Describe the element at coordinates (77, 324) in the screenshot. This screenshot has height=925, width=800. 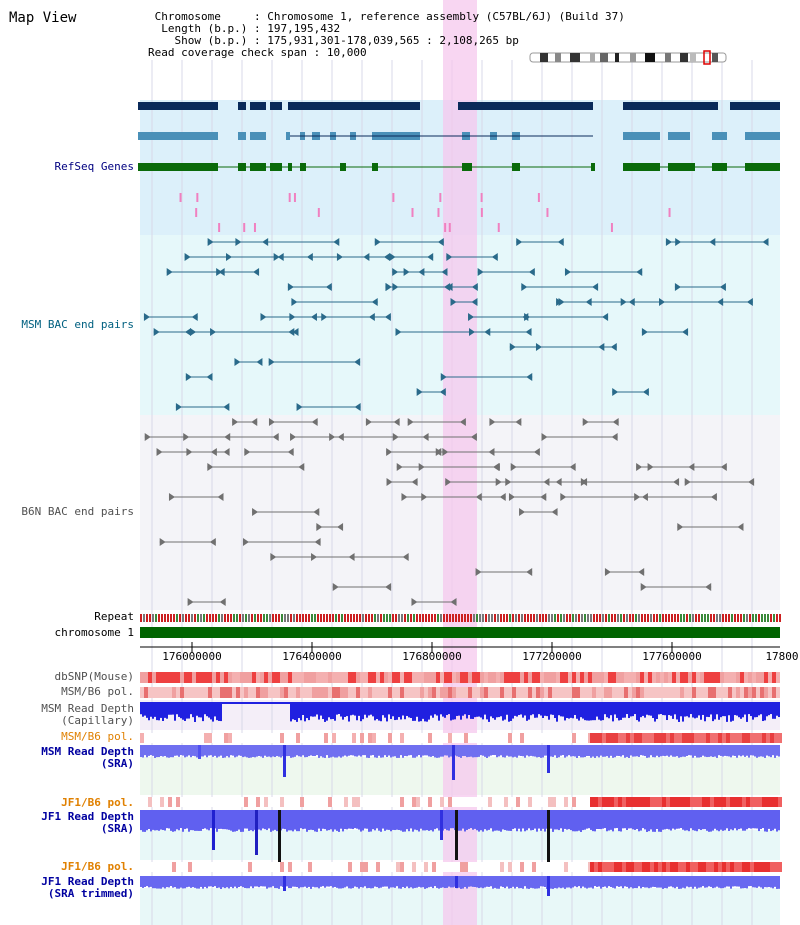
I see `track-label-msm-bac: MSM BAC end pairs` at that location.